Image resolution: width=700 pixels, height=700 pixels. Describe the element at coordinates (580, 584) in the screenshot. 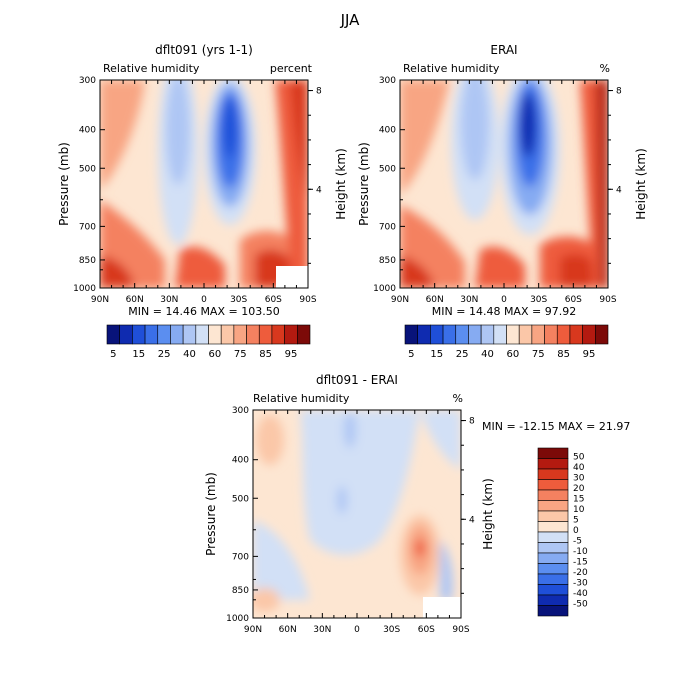

I see `colorbar-label: -30` at that location.